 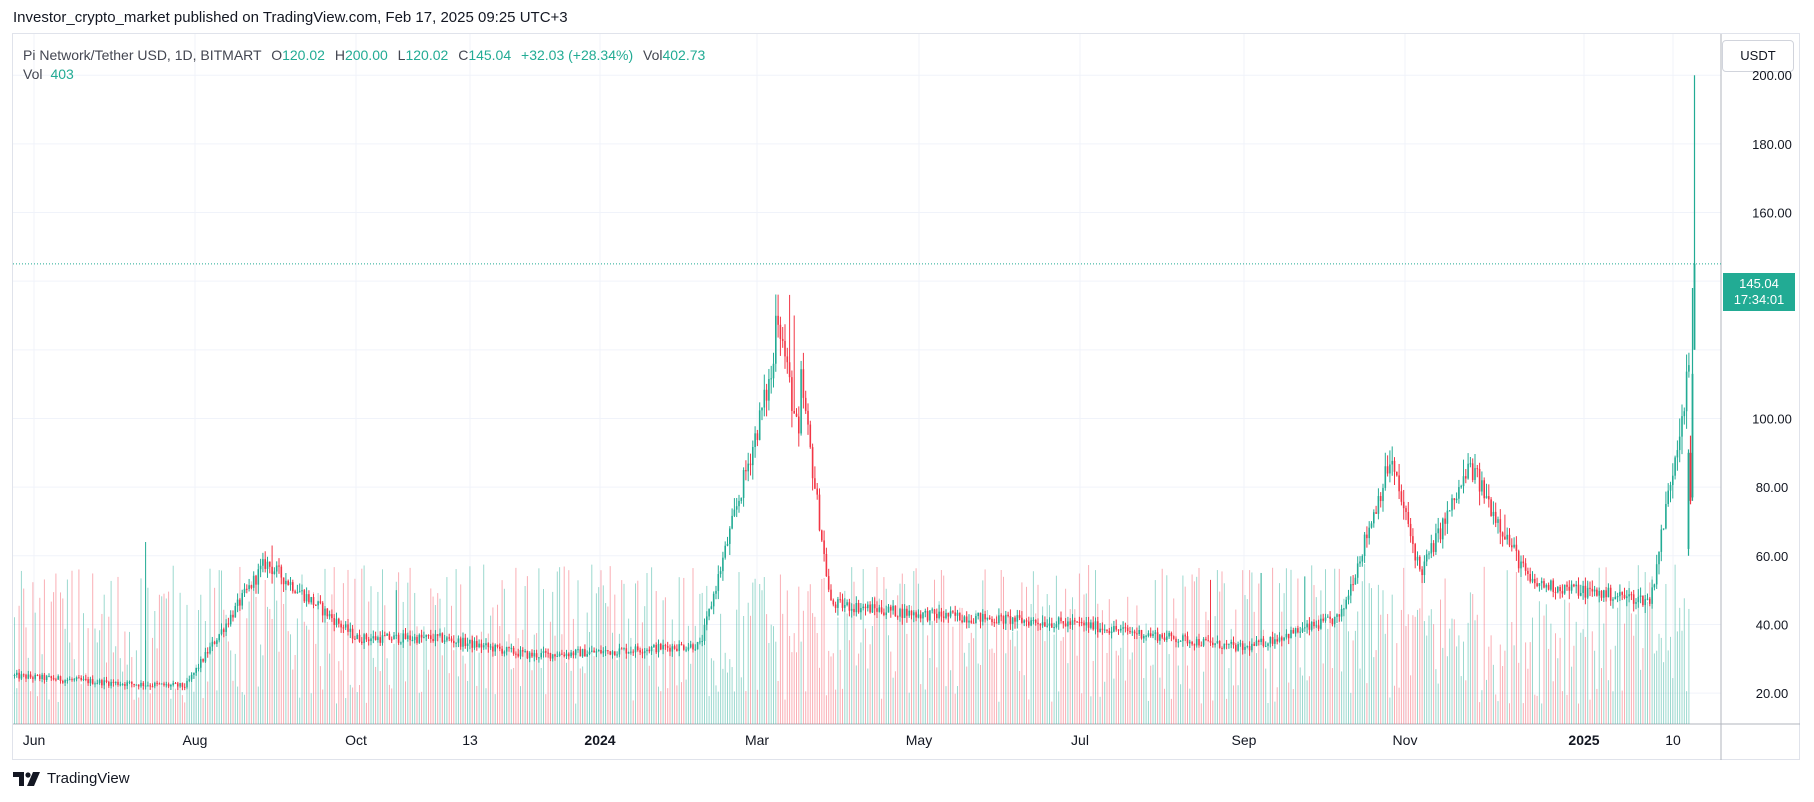 What do you see at coordinates (71, 778) in the screenshot?
I see `tradingview-logo: TradingView` at bounding box center [71, 778].